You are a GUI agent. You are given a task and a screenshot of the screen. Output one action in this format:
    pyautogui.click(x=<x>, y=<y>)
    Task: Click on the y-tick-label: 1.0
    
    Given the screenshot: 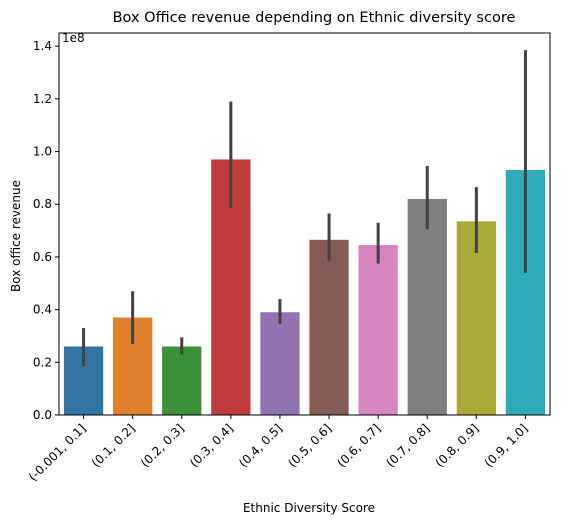 What is the action you would take?
    pyautogui.click(x=42, y=152)
    